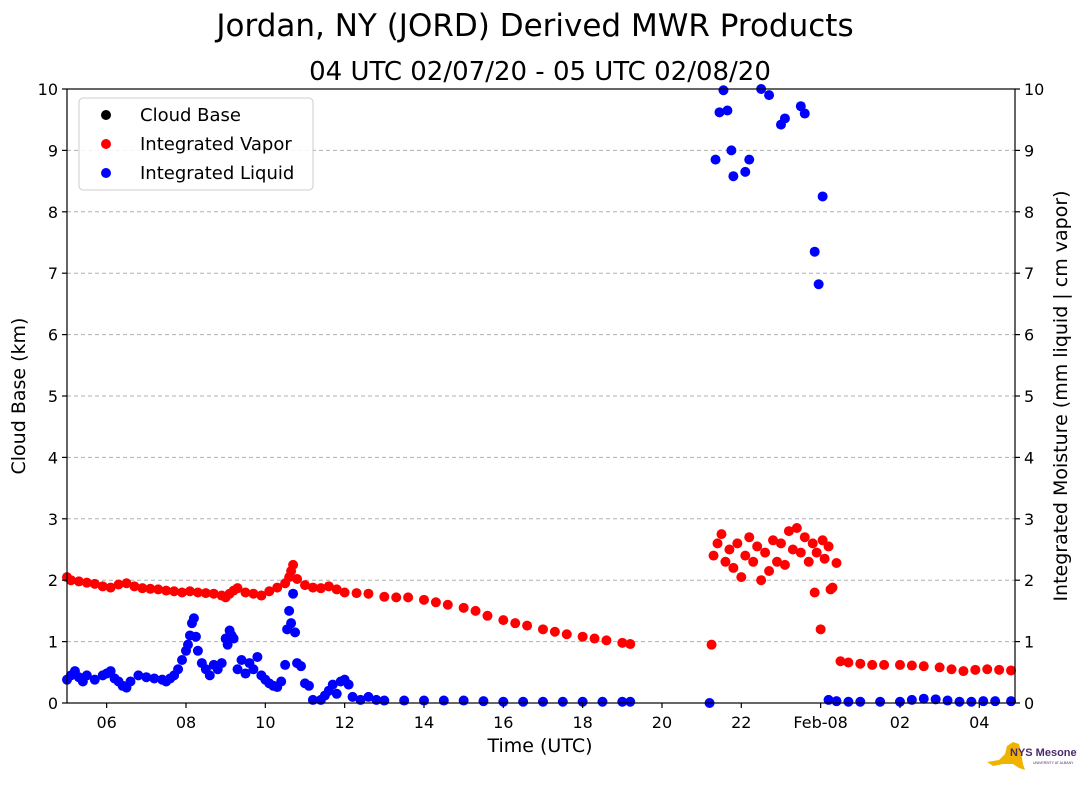 Image resolution: width=1089 pixels, height=804 pixels. I want to click on right-y-tick-label: 5, so click(1029, 396).